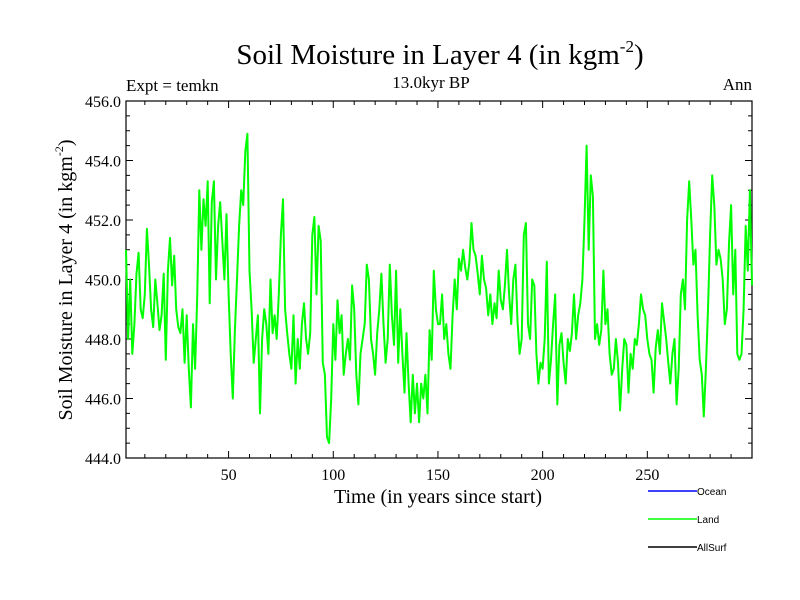  What do you see at coordinates (103, 102) in the screenshot?
I see `y-tick-label: 456.0` at bounding box center [103, 102].